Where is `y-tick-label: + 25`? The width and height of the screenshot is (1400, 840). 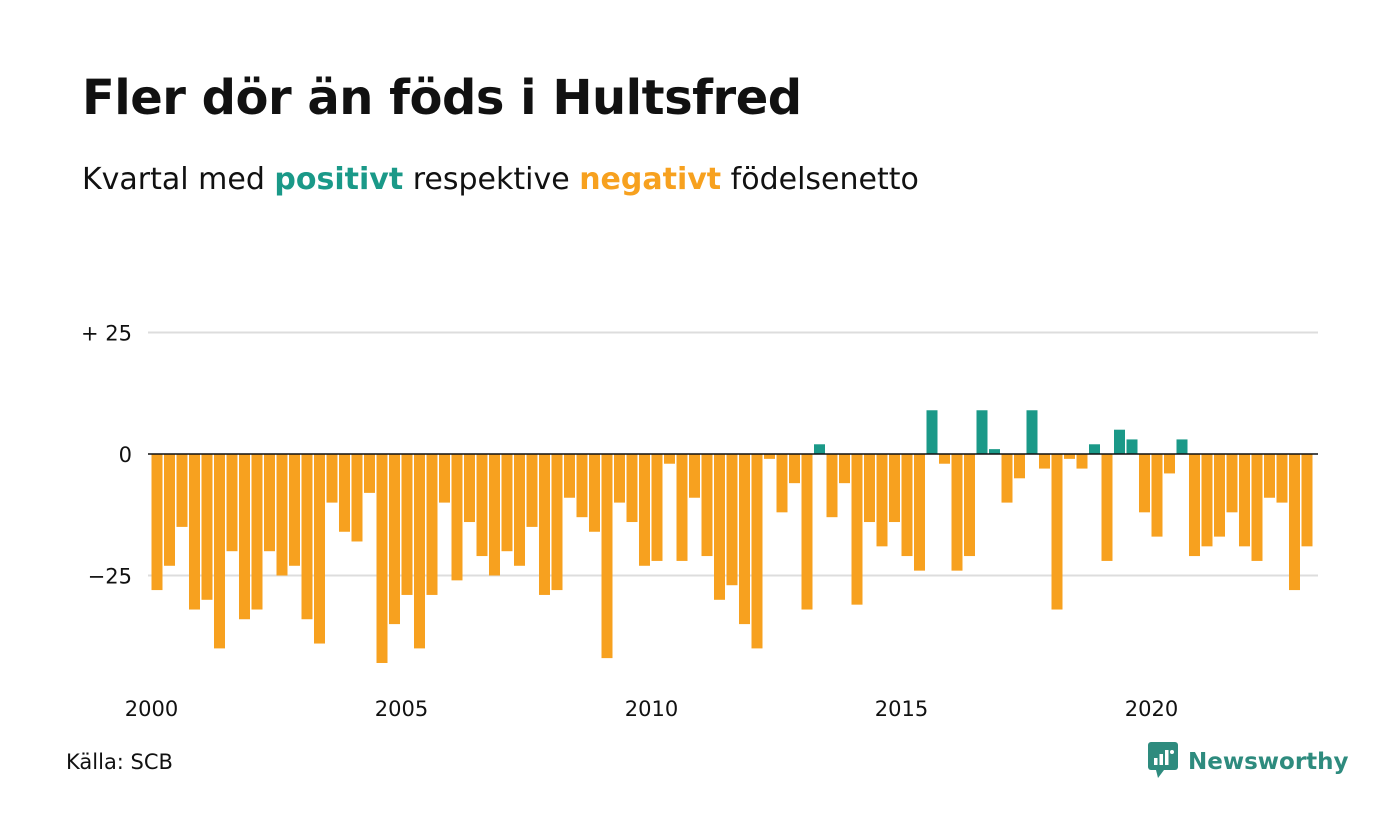 y-tick-label: + 25 is located at coordinates (106, 334).